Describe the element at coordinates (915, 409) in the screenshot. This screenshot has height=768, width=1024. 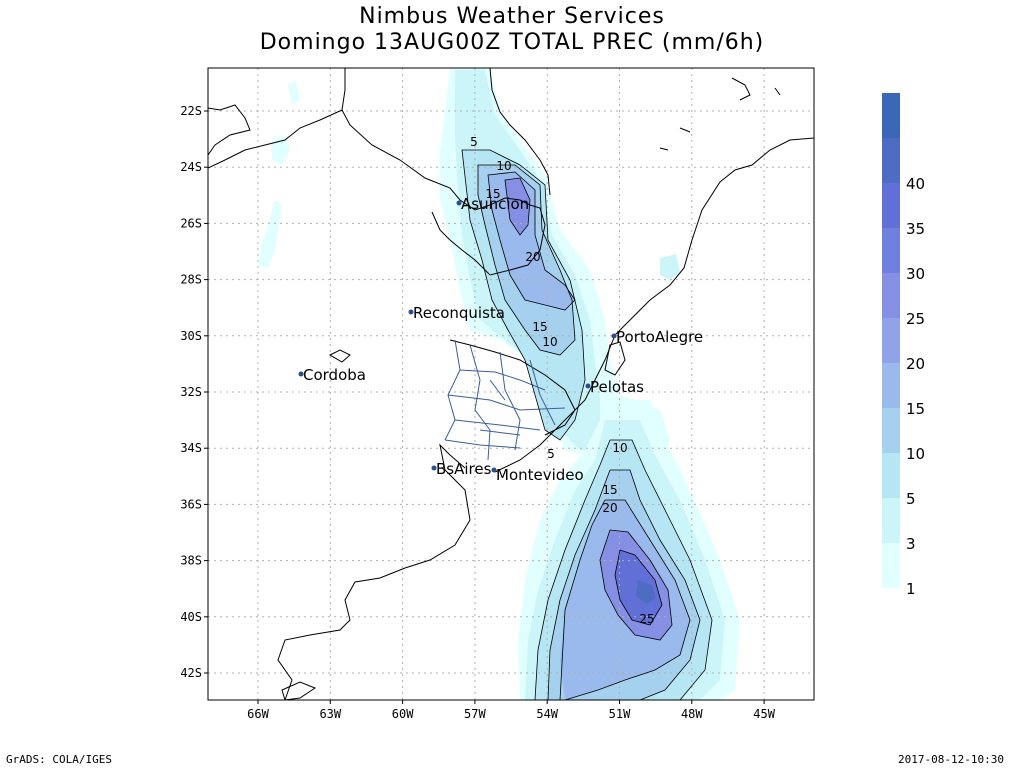
I see `legend-level-label: 15` at that location.